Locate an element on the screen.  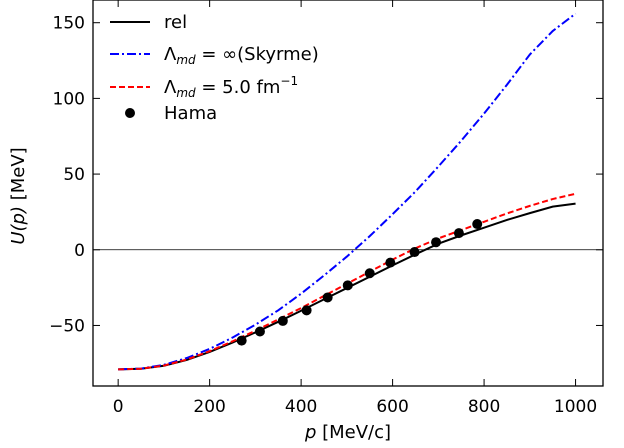
legend-label-hama: Hama is located at coordinates (190, 113).